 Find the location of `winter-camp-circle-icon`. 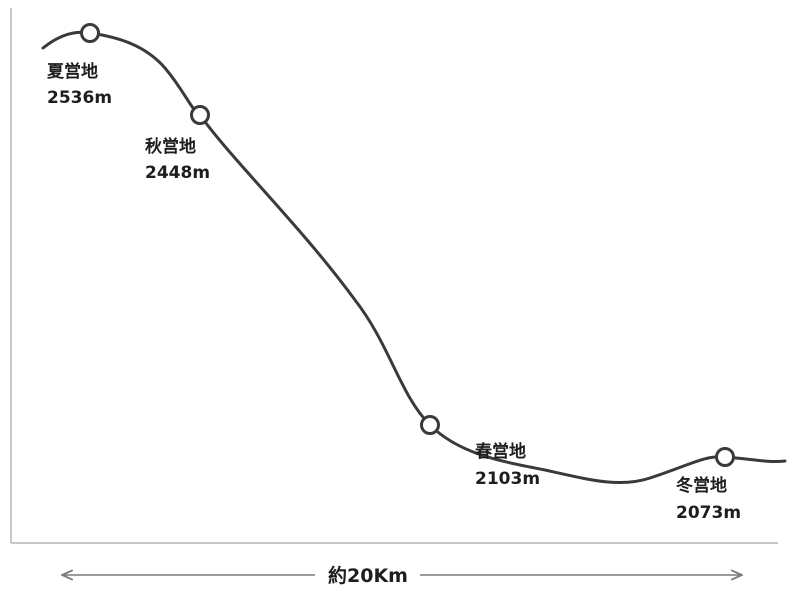

winter-camp-circle-icon is located at coordinates (725, 457).